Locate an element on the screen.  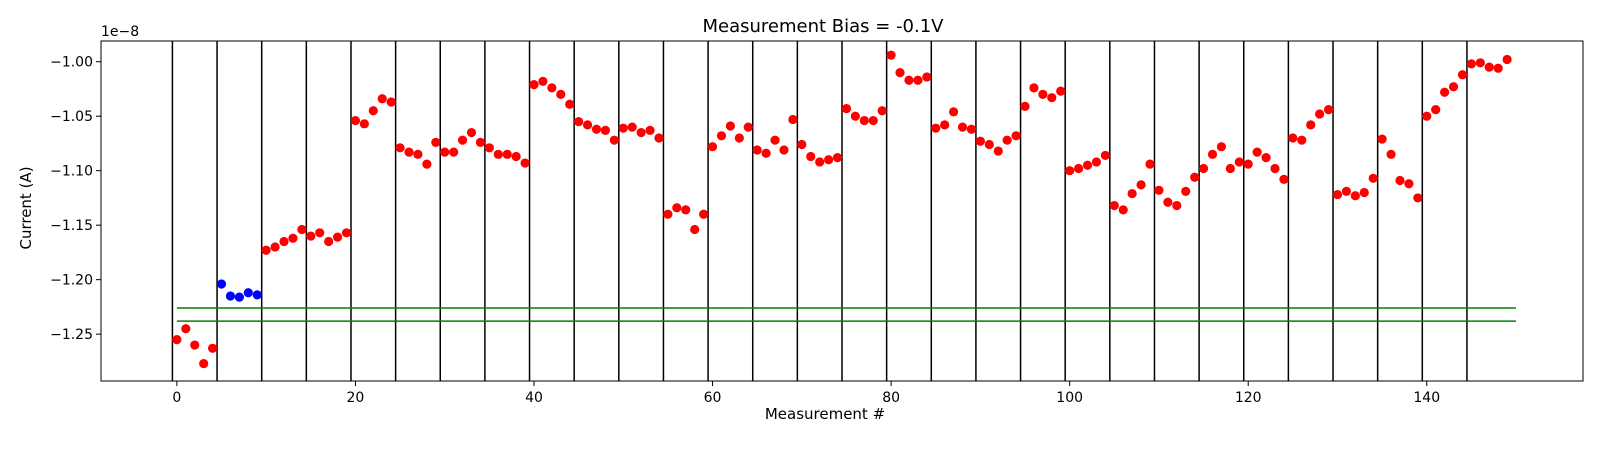
x-tick-label: 20 is located at coordinates (356, 398).